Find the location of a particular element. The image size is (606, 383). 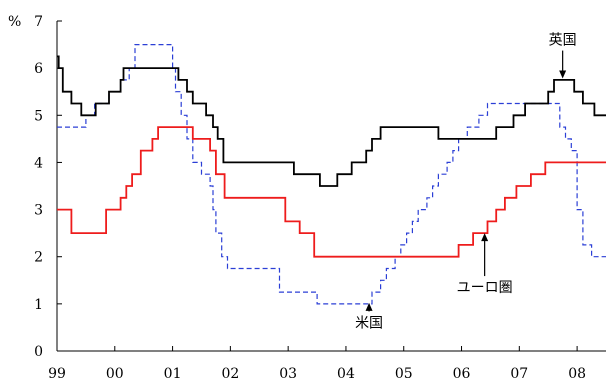

y-tick-label: 6 is located at coordinates (38, 69).